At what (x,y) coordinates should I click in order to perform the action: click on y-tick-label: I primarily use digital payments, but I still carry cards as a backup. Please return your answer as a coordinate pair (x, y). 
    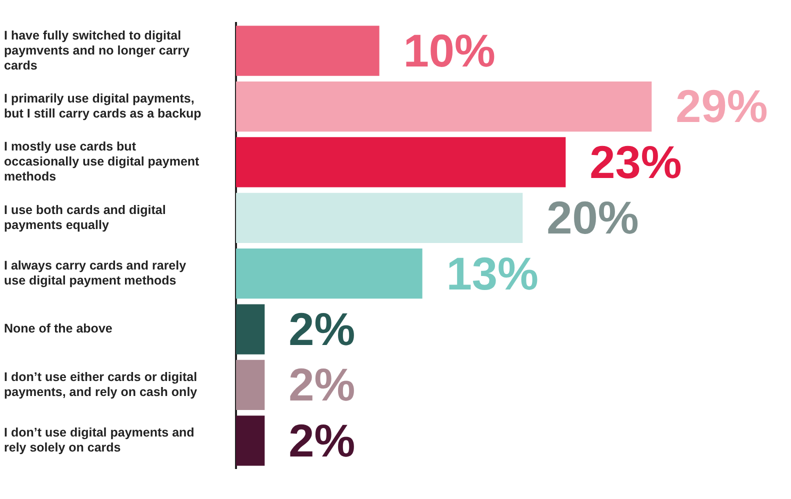
    Looking at the image, I should click on (103, 105).